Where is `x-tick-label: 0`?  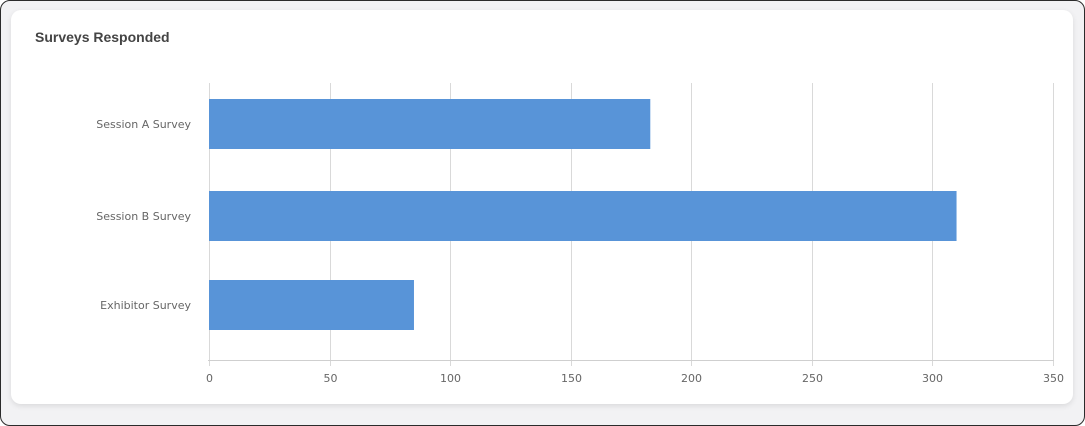
x-tick-label: 0 is located at coordinates (209, 378).